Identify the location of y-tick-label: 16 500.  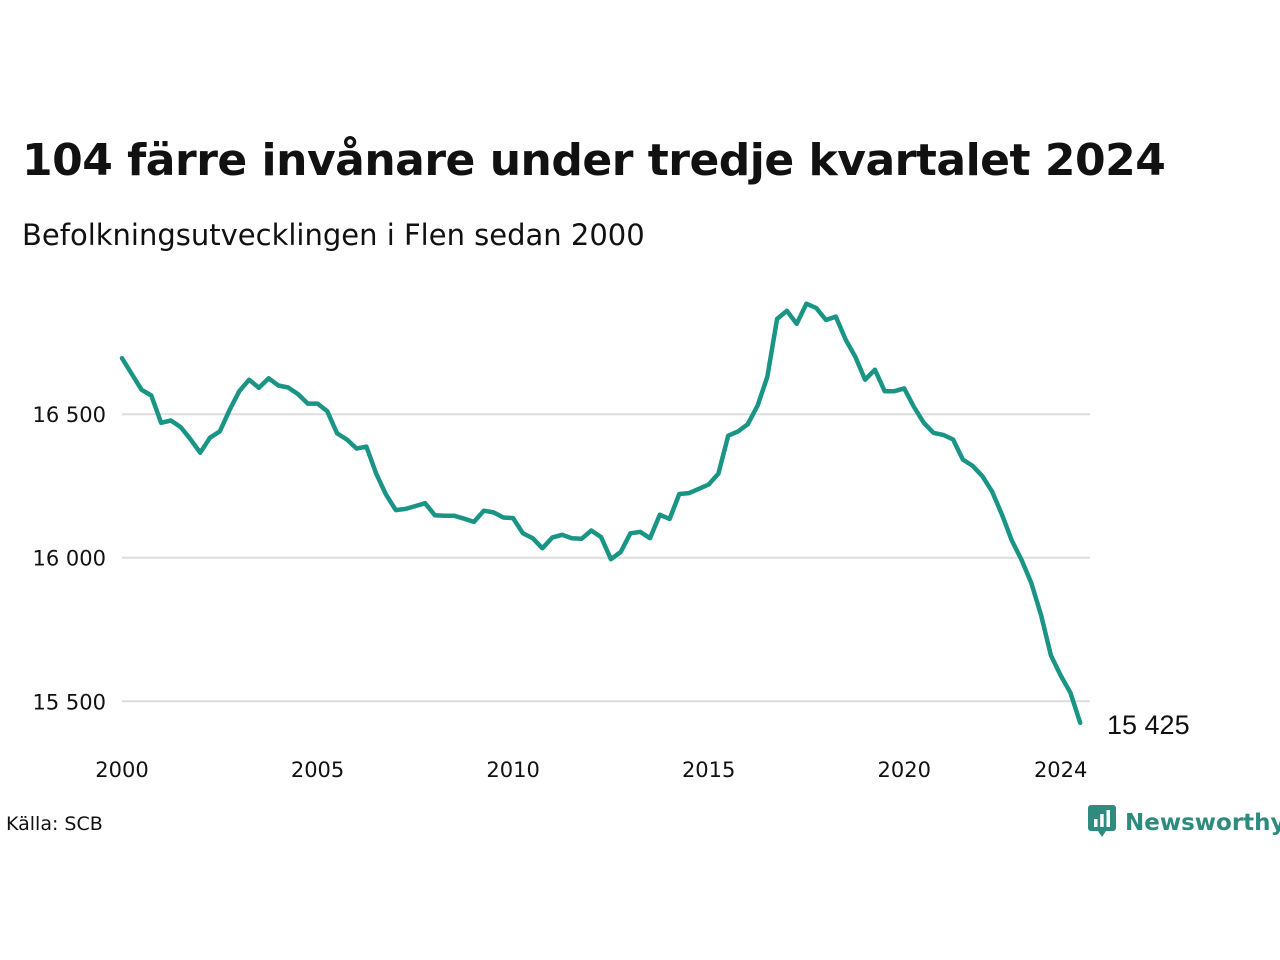
(69, 415).